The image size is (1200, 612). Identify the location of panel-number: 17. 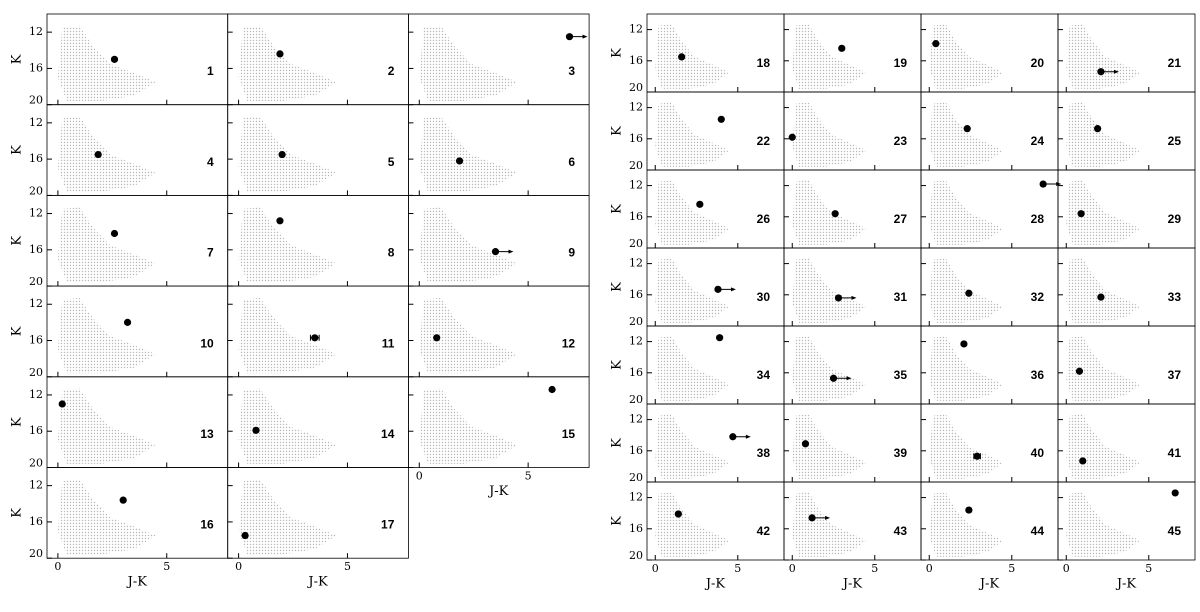
(388, 525).